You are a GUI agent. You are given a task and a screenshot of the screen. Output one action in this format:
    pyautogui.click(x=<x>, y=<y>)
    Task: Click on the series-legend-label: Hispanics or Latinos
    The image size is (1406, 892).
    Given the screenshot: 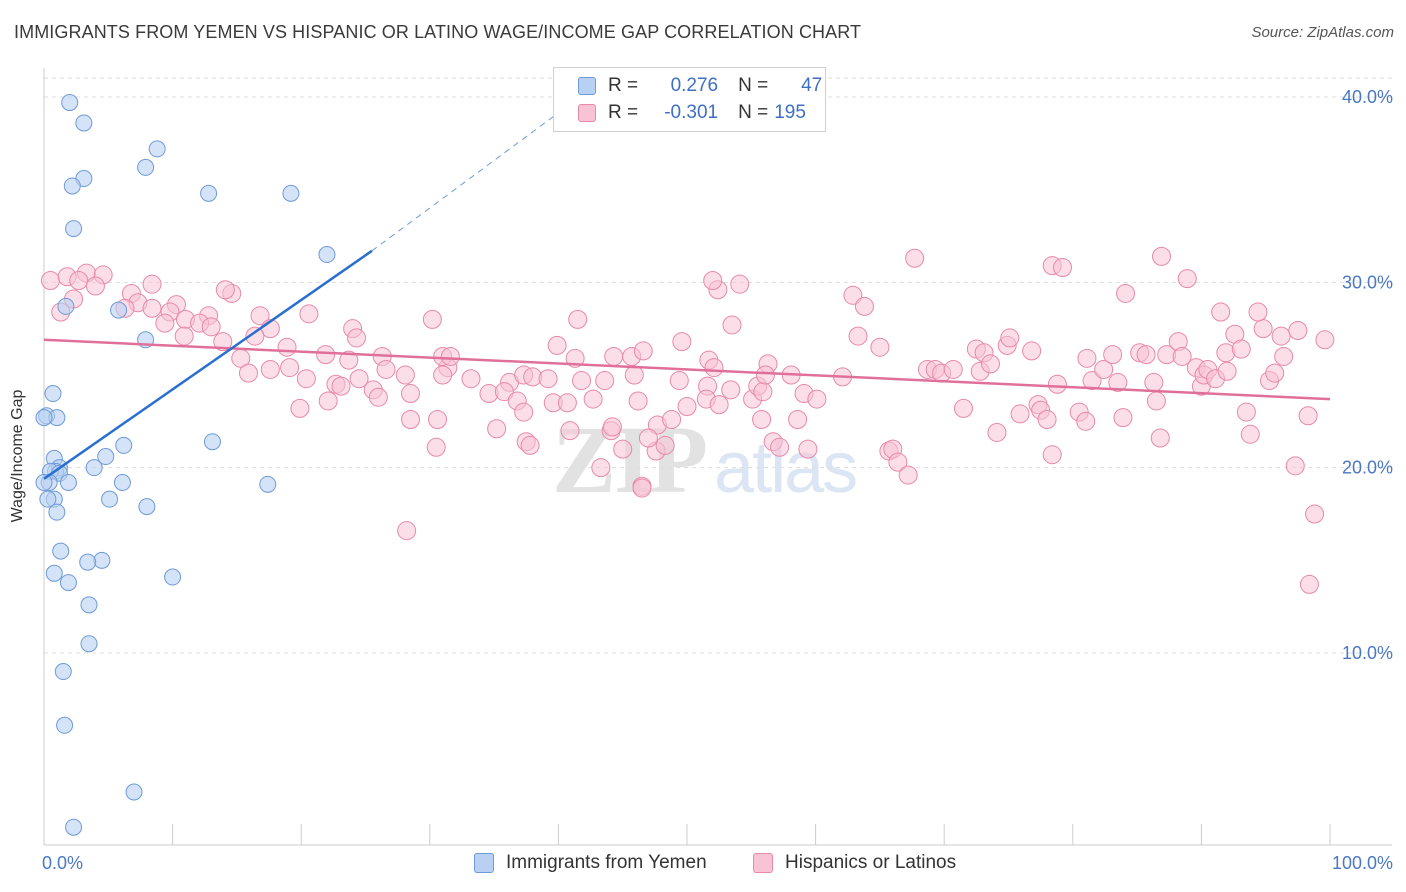 What is the action you would take?
    pyautogui.click(x=871, y=862)
    